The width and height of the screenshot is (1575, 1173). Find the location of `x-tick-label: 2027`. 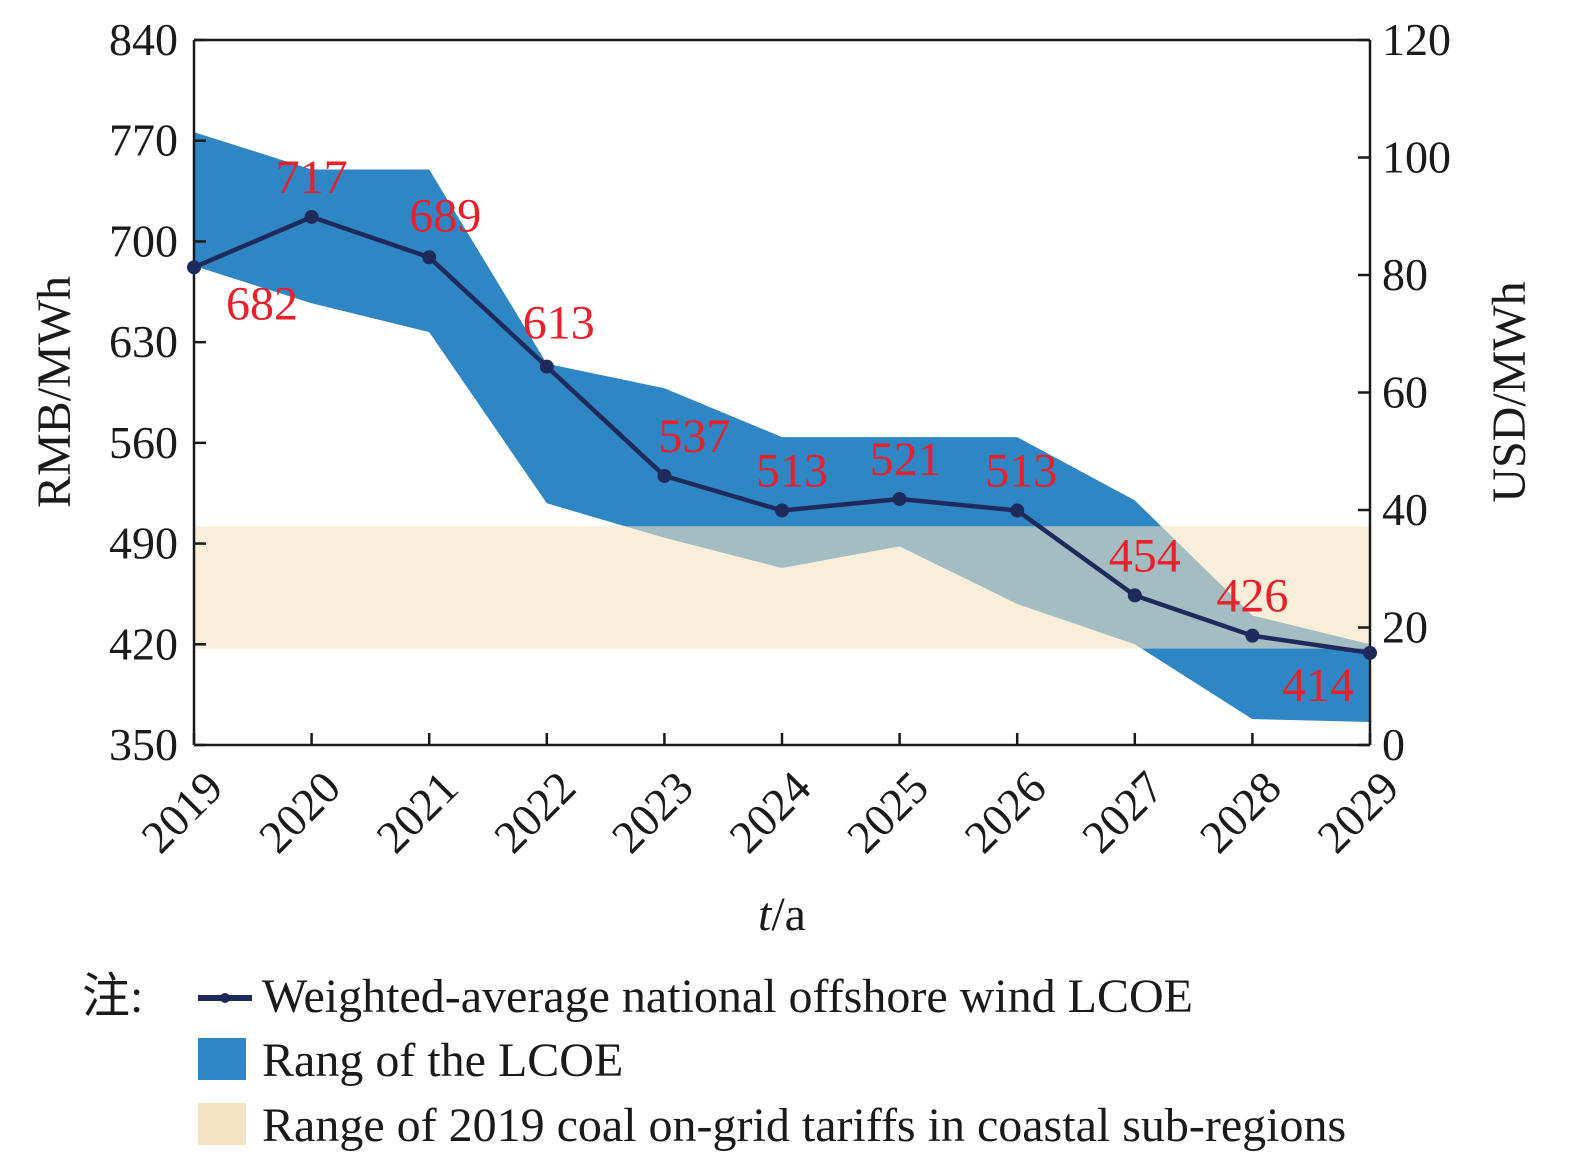

x-tick-label: 2027 is located at coordinates (1122, 811).